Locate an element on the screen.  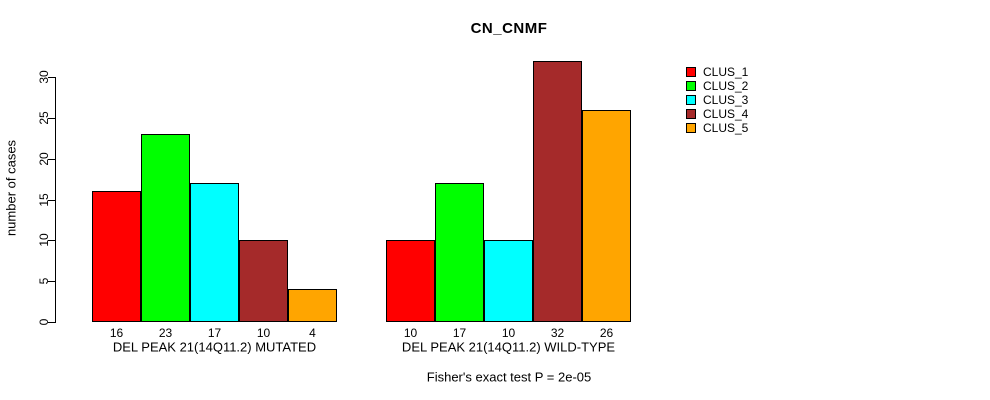
bar-value-label: 32 is located at coordinates (557, 333).